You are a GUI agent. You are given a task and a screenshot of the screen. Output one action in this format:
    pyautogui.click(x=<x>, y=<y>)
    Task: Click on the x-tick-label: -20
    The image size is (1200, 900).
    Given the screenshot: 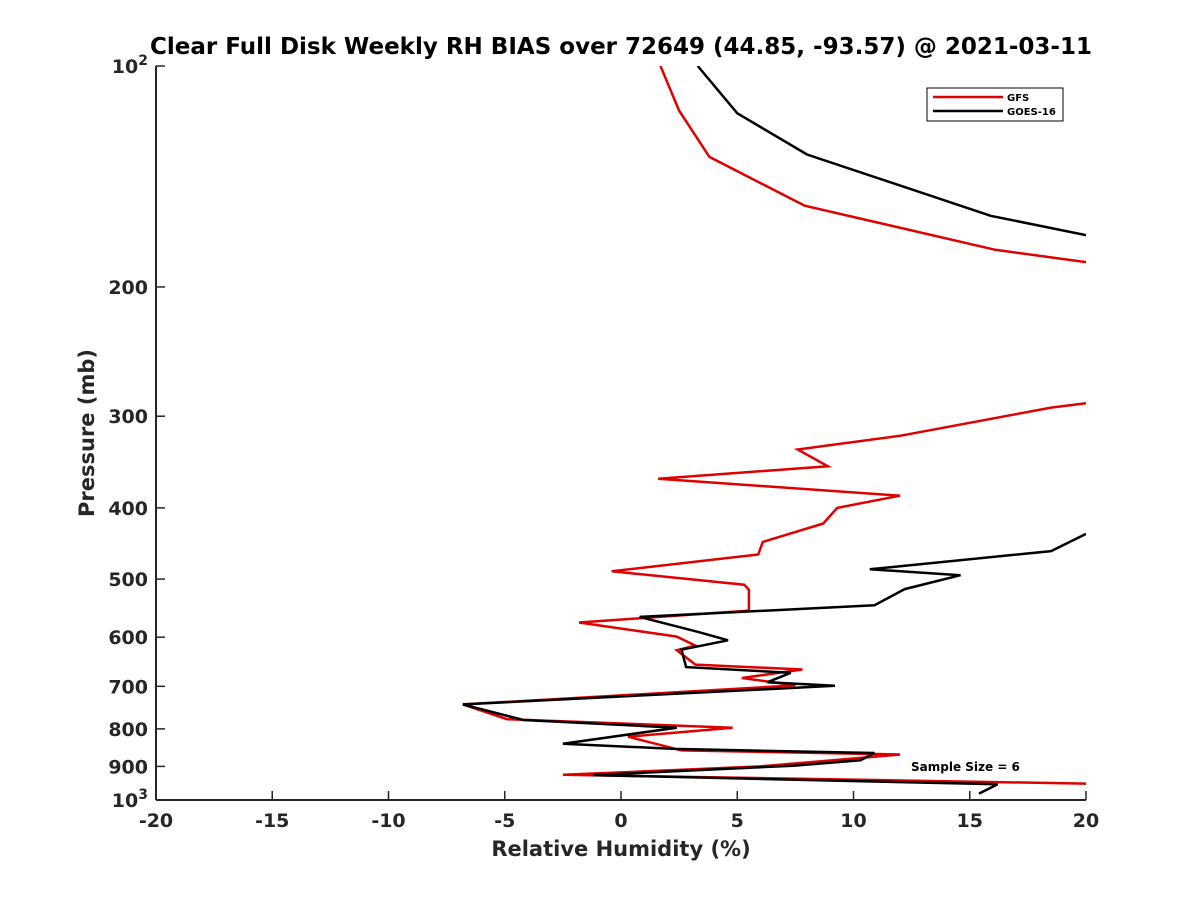 What is the action you would take?
    pyautogui.click(x=156, y=821)
    